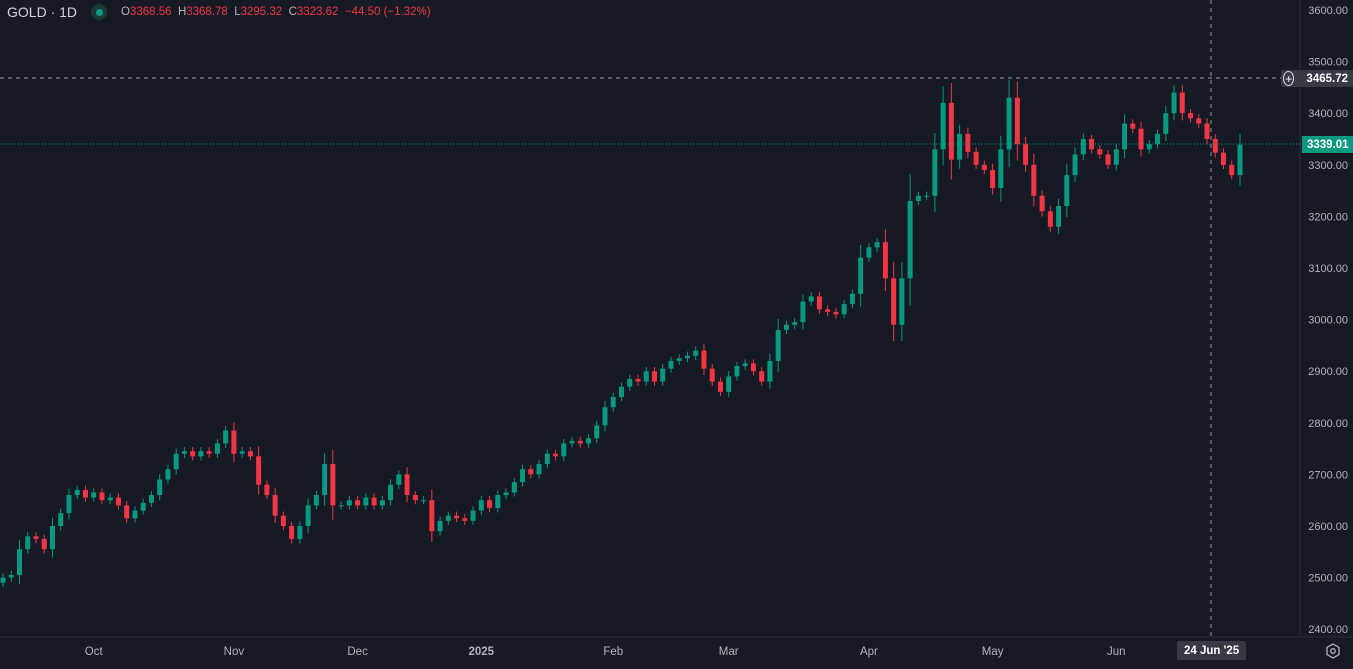 This screenshot has height=669, width=1353. I want to click on time-tick-label: Jun, so click(1116, 652).